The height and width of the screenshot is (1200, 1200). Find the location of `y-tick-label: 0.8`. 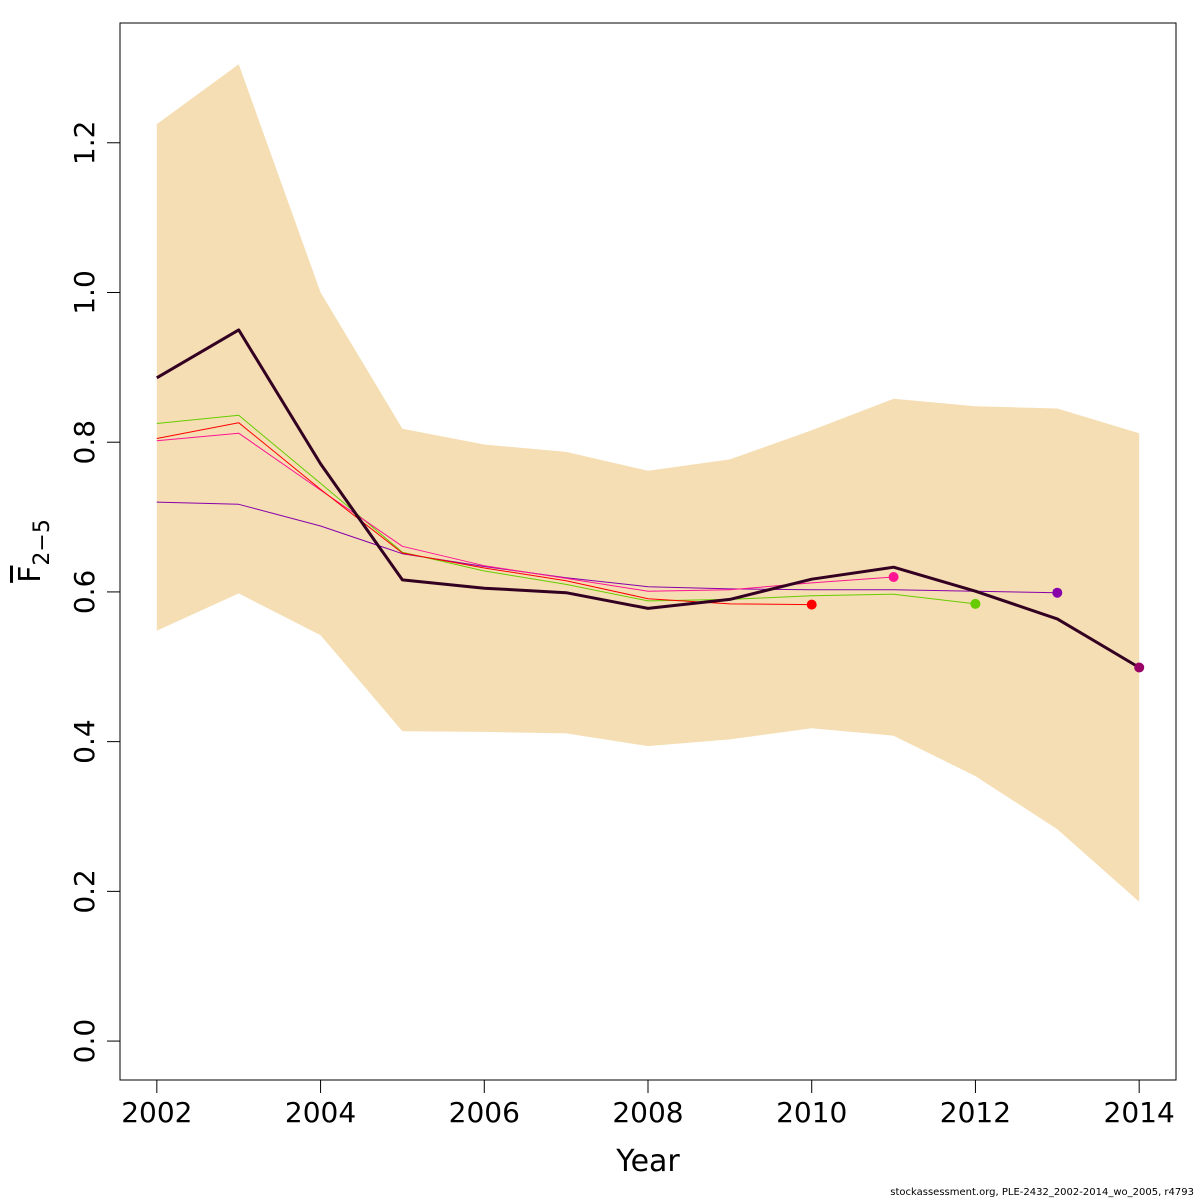

y-tick-label: 0.8 is located at coordinates (84, 442).